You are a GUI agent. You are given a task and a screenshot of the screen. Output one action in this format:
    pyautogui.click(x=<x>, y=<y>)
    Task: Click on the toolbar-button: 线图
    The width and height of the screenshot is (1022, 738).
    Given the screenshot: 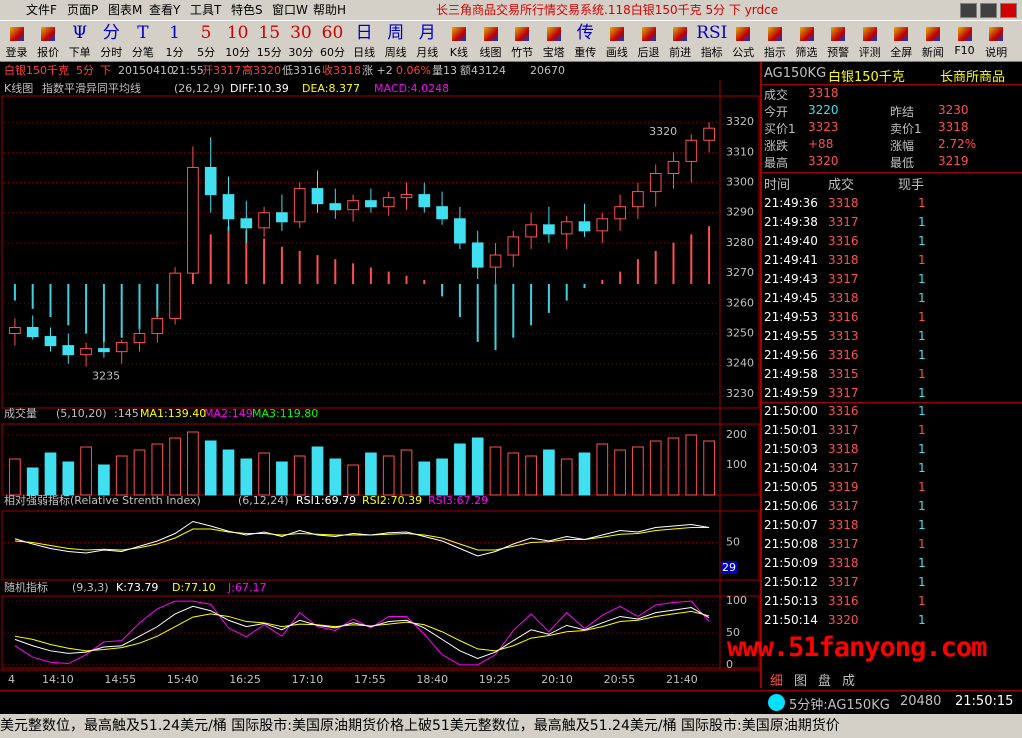 What is the action you would take?
    pyautogui.click(x=490, y=41)
    